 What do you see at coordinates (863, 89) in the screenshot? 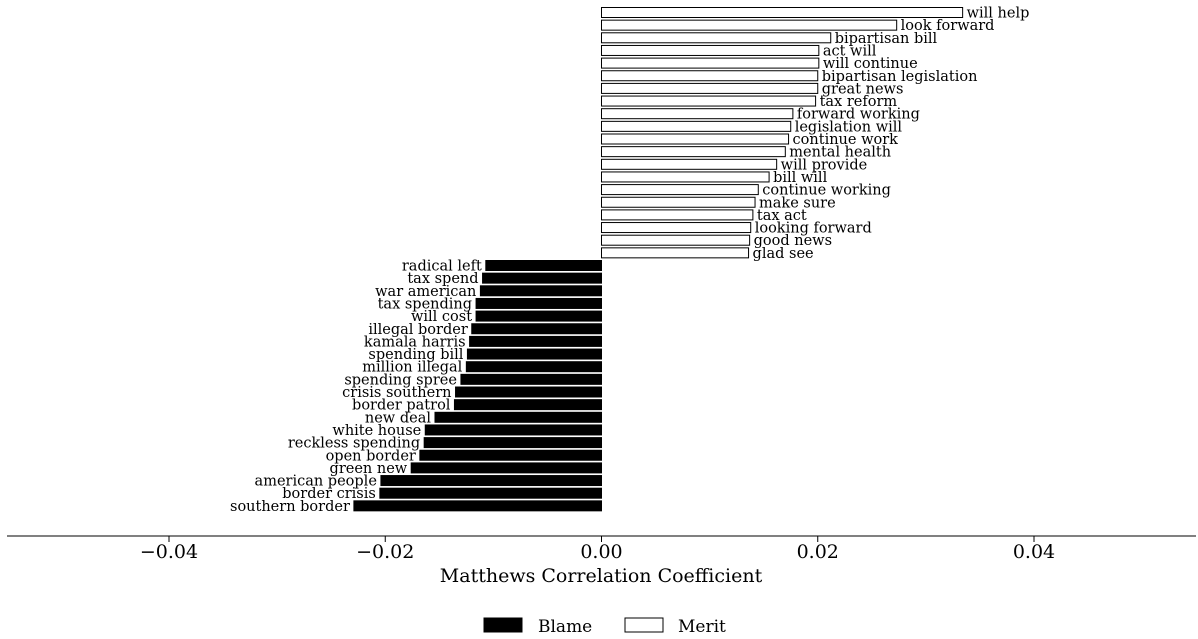
I see `bar-label: great news` at bounding box center [863, 89].